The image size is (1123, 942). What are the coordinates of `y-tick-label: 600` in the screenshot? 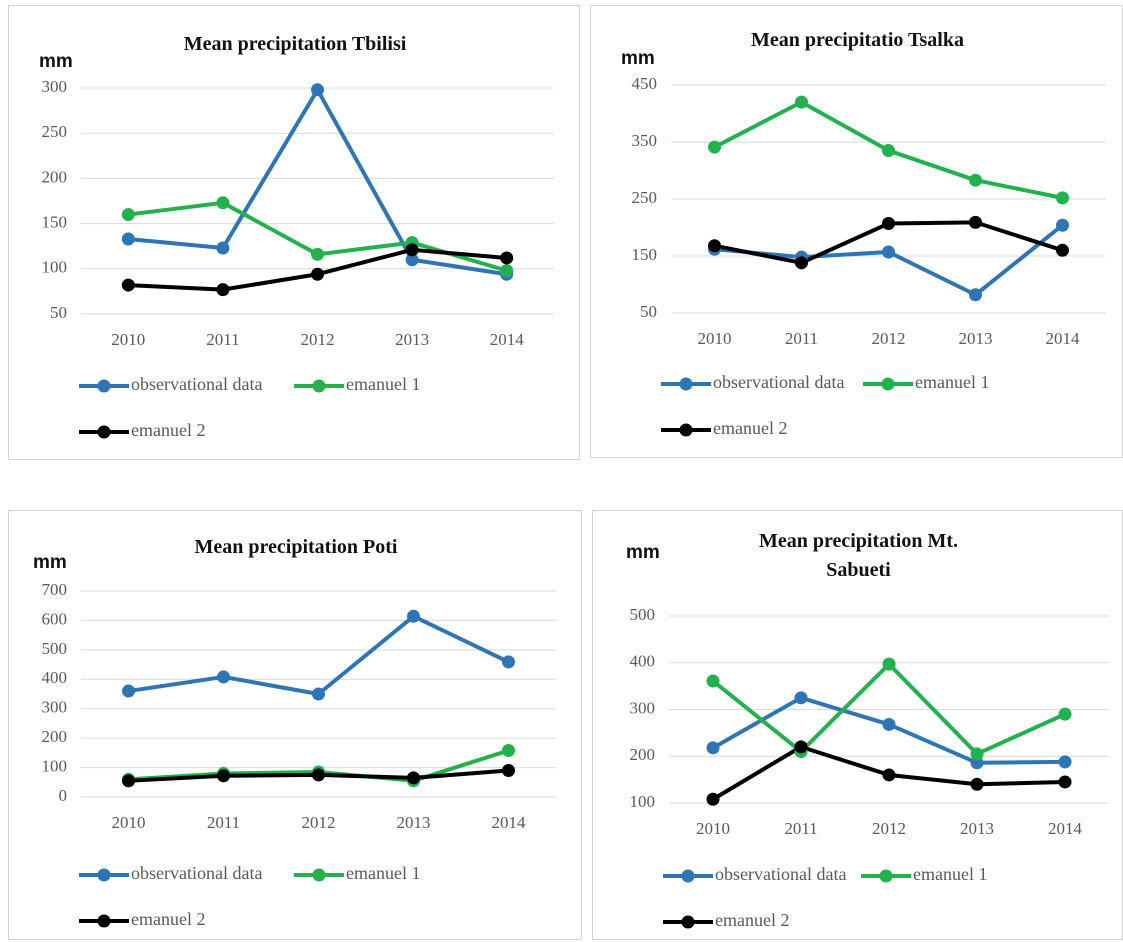 It's located at (55, 618).